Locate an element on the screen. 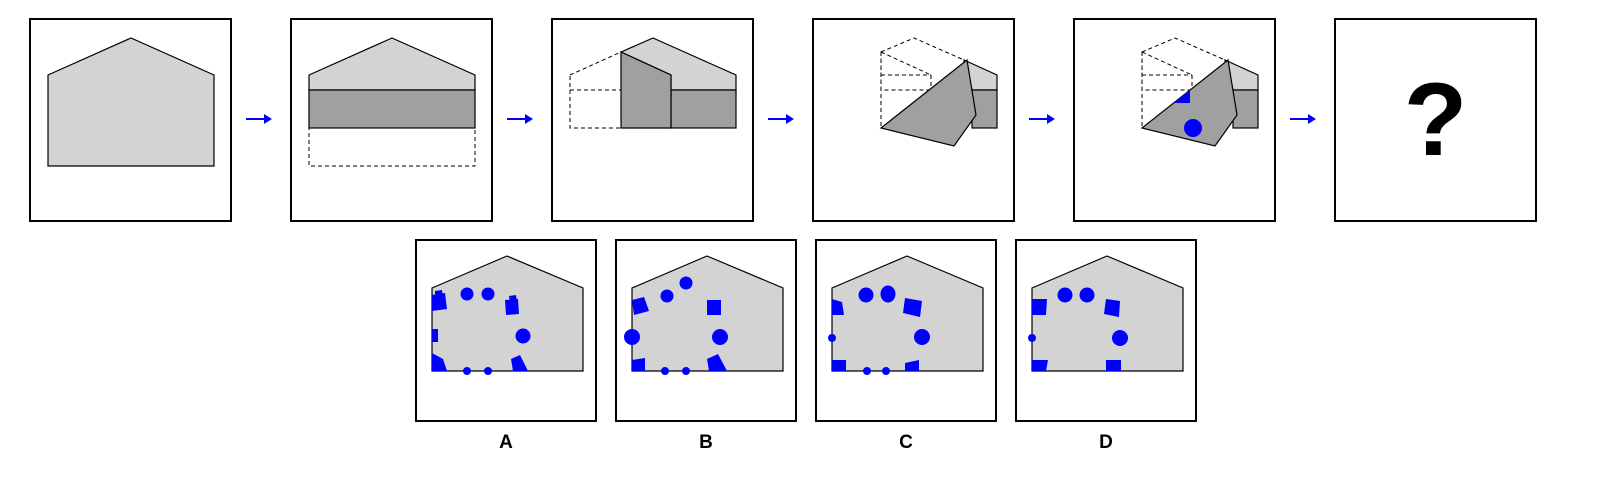 Image resolution: width=1610 pixels, height=490 pixels. option-d-unfolded-paper is located at coordinates (1106, 313).